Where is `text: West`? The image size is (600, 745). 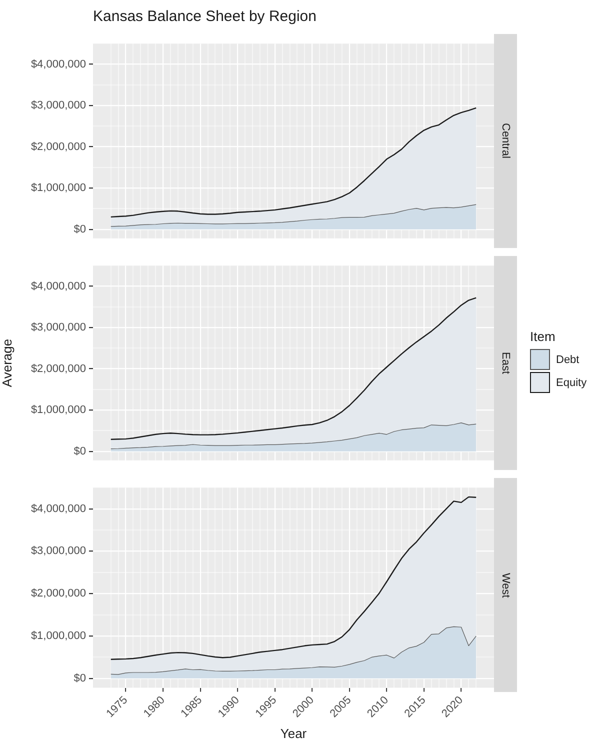
text: West is located at coordinates (506, 585).